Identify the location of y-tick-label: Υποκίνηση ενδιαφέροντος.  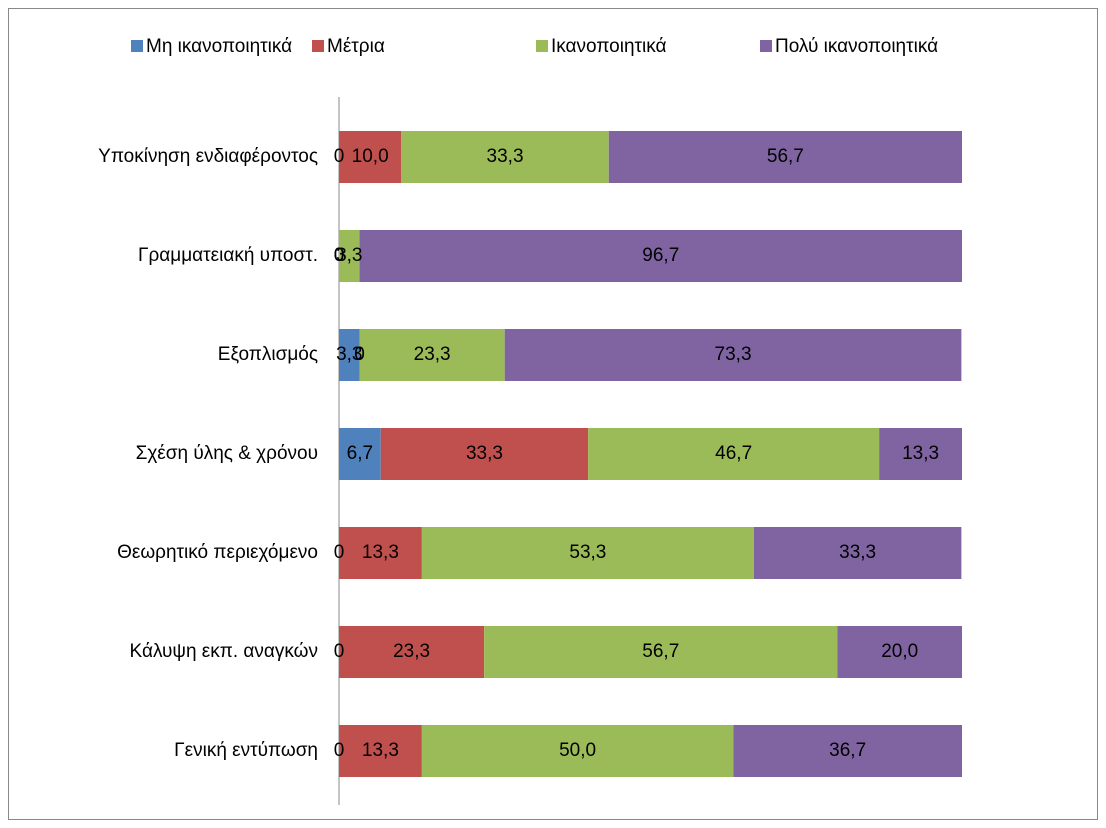
(208, 156).